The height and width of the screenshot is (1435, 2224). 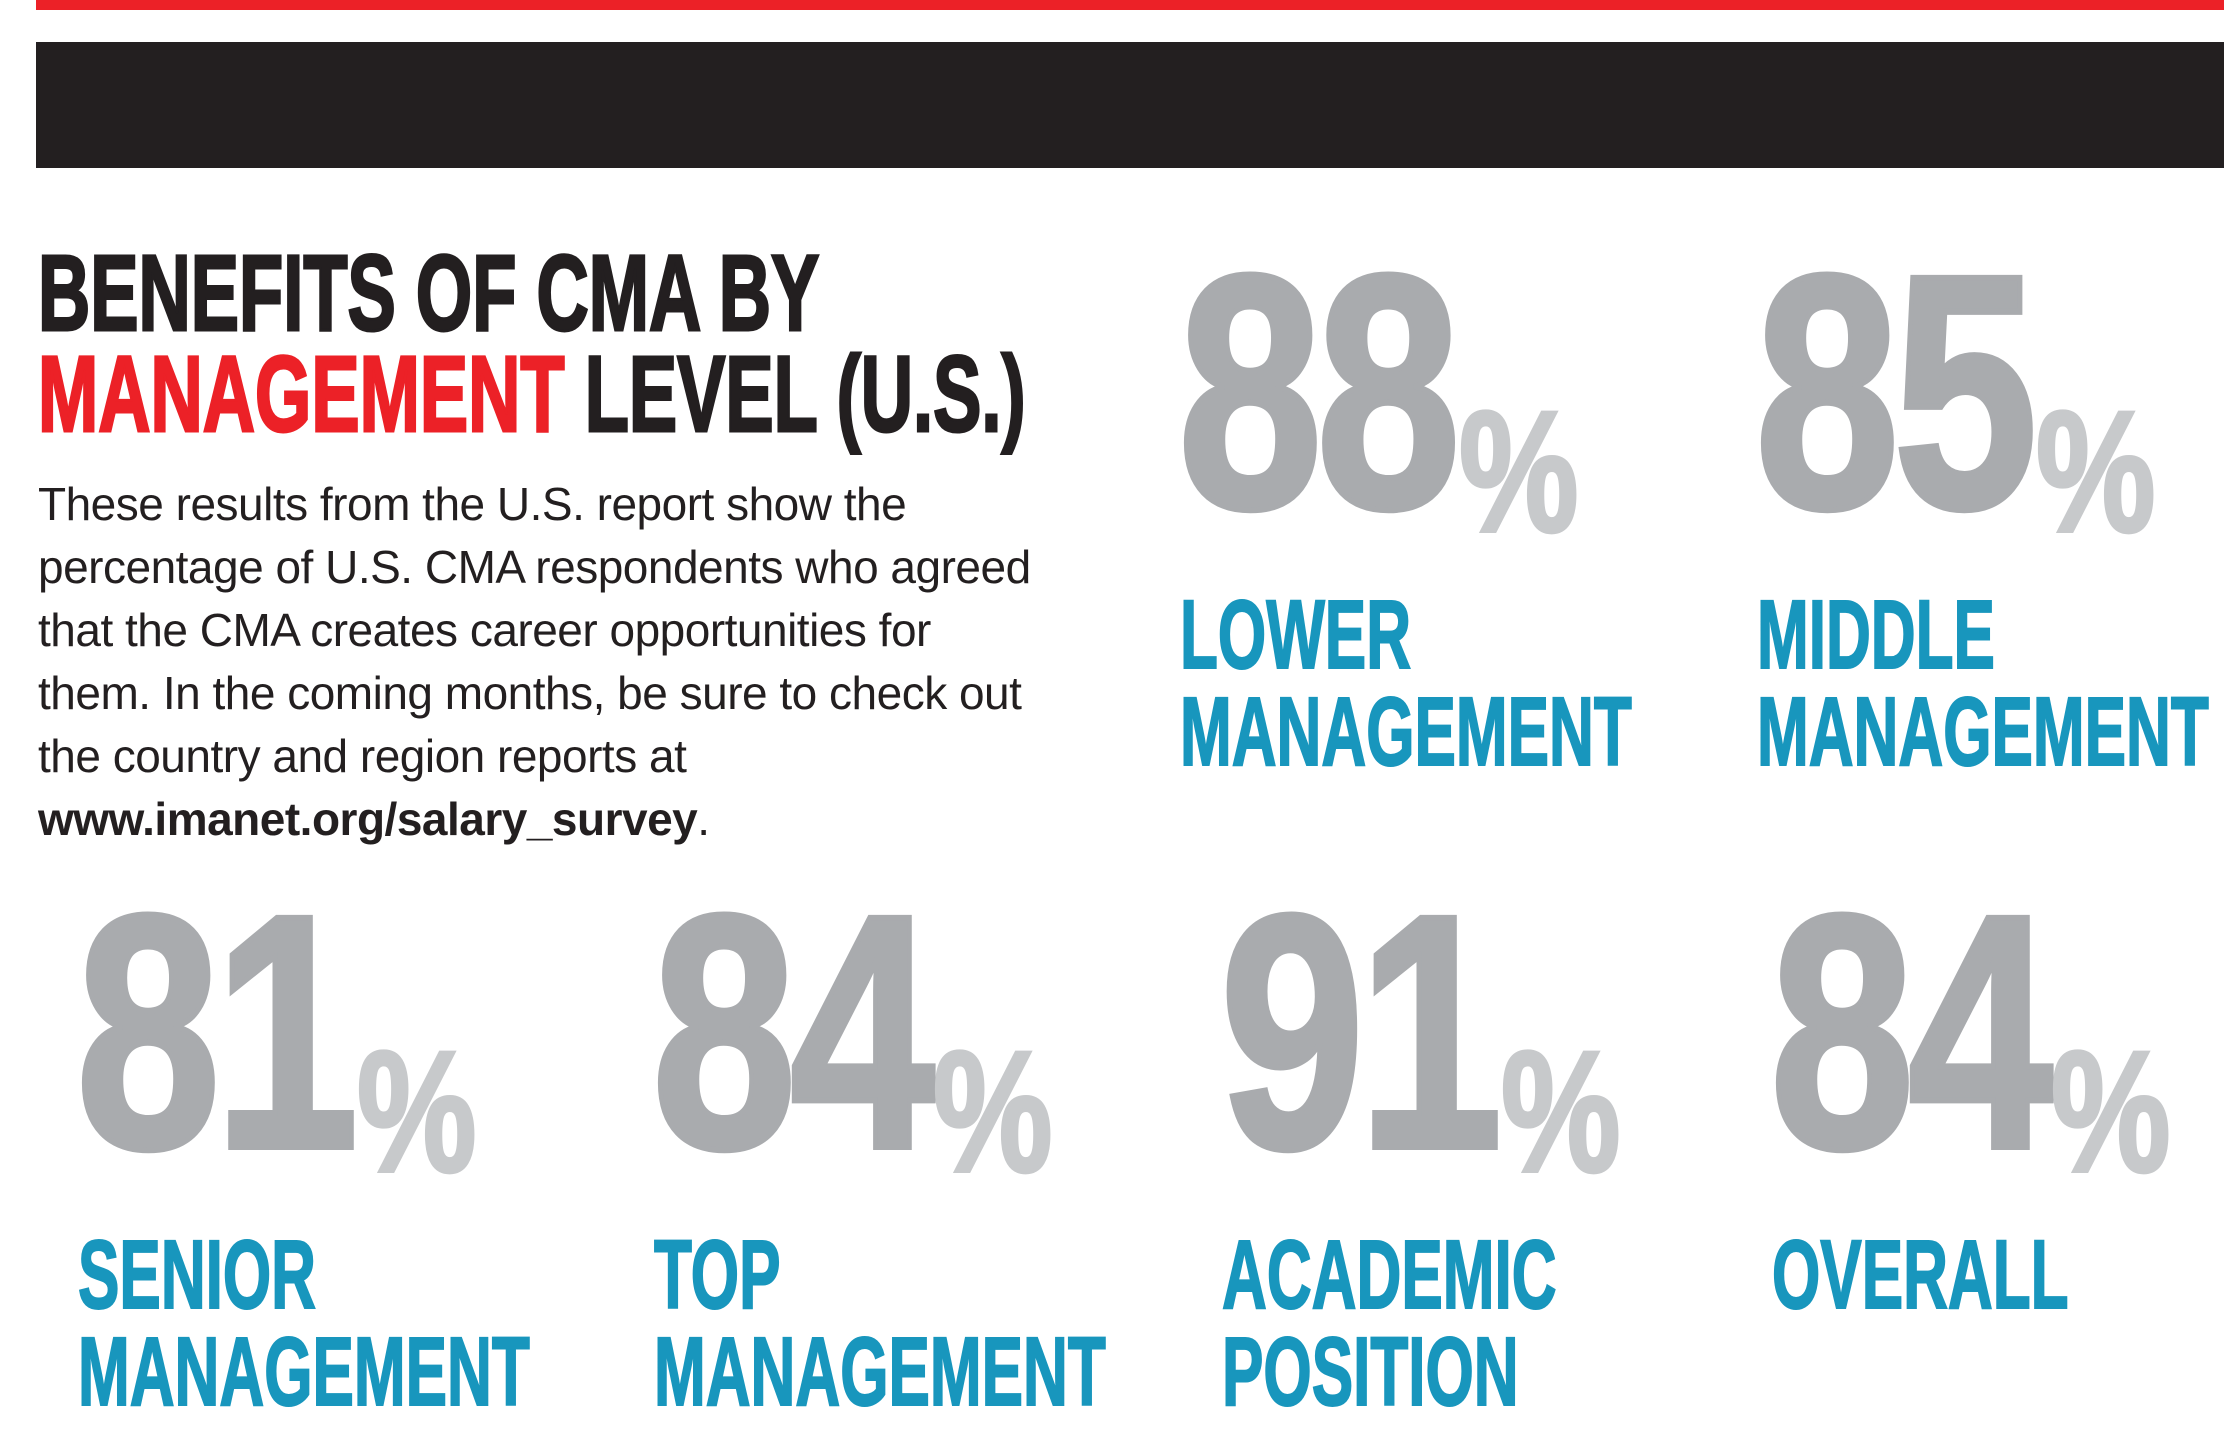 I want to click on page-title-line2: MANAGEMENT LEVEL (U.S.), so click(x=532, y=393).